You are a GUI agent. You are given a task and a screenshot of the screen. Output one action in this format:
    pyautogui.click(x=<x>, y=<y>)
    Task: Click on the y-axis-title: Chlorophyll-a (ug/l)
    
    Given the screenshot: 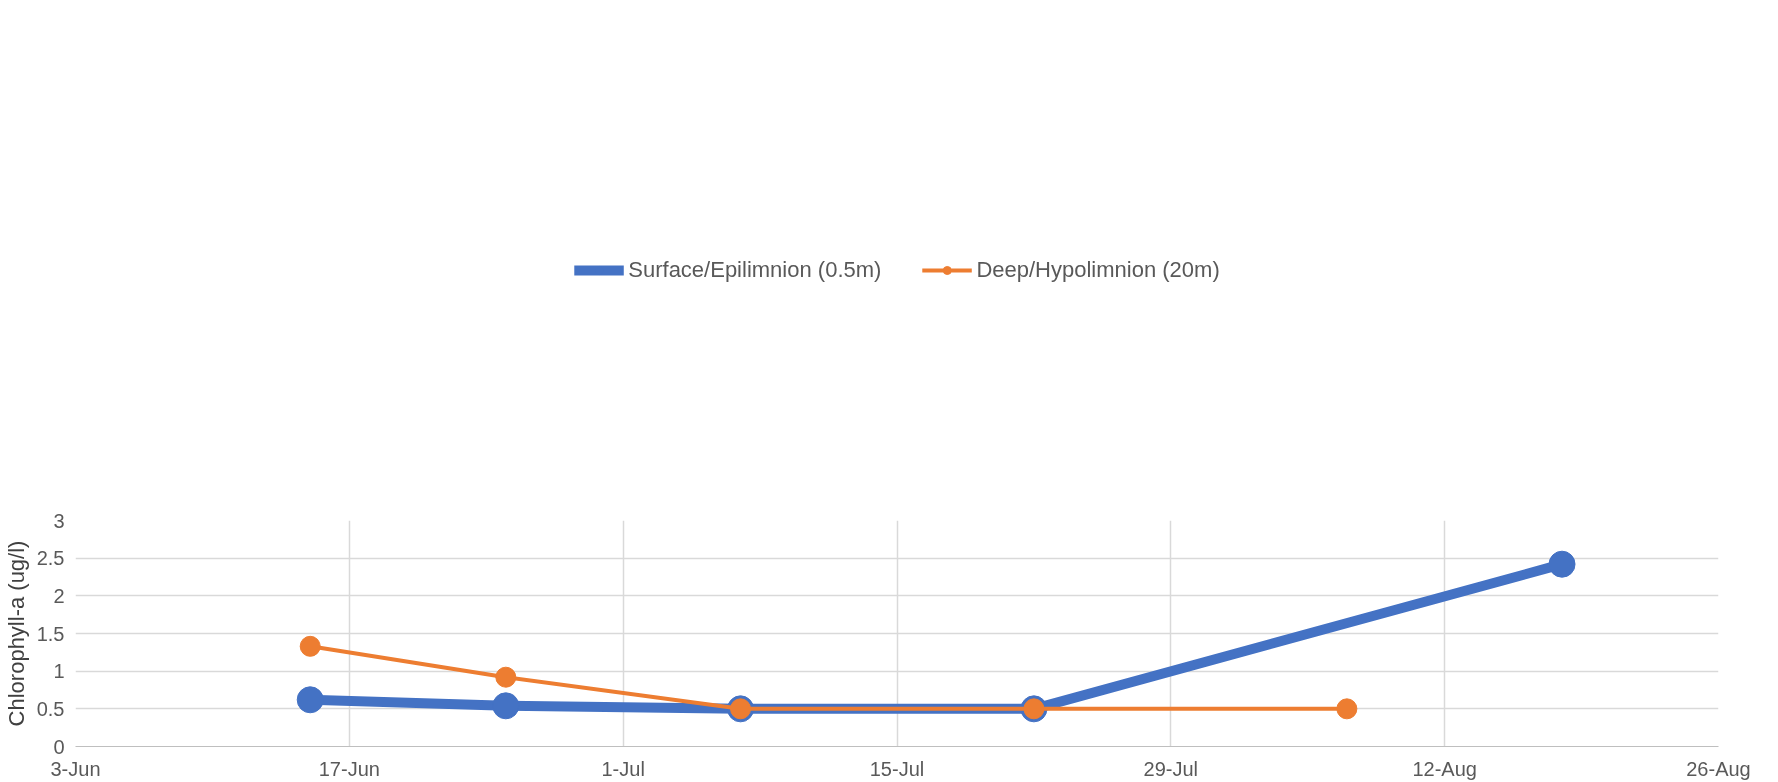 What is the action you would take?
    pyautogui.click(x=16, y=633)
    